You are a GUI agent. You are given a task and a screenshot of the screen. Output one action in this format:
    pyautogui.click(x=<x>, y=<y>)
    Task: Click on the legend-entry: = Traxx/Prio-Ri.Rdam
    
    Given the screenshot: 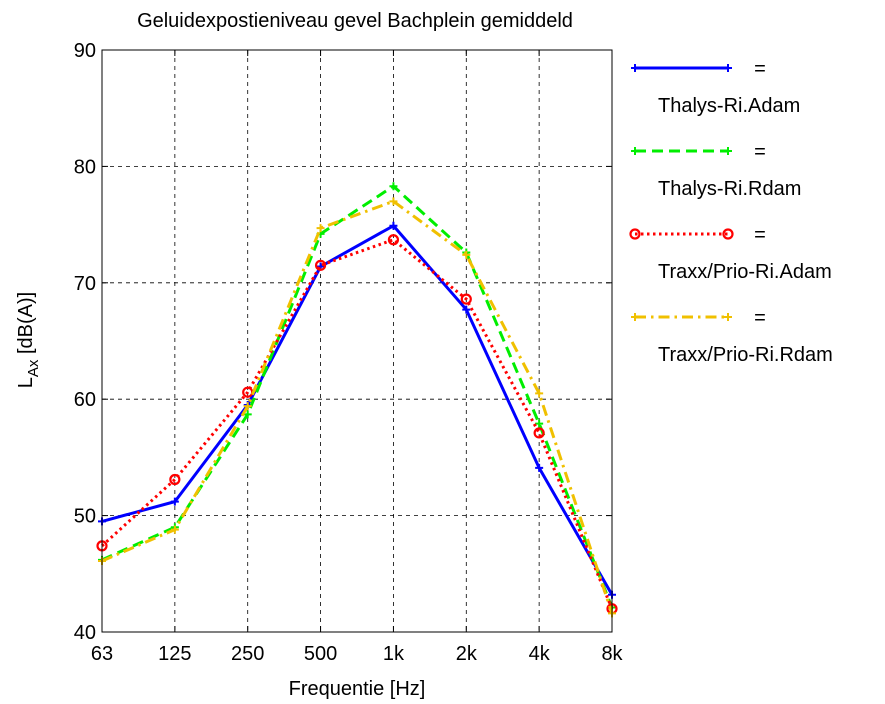 What is the action you would take?
    pyautogui.click(x=732, y=336)
    